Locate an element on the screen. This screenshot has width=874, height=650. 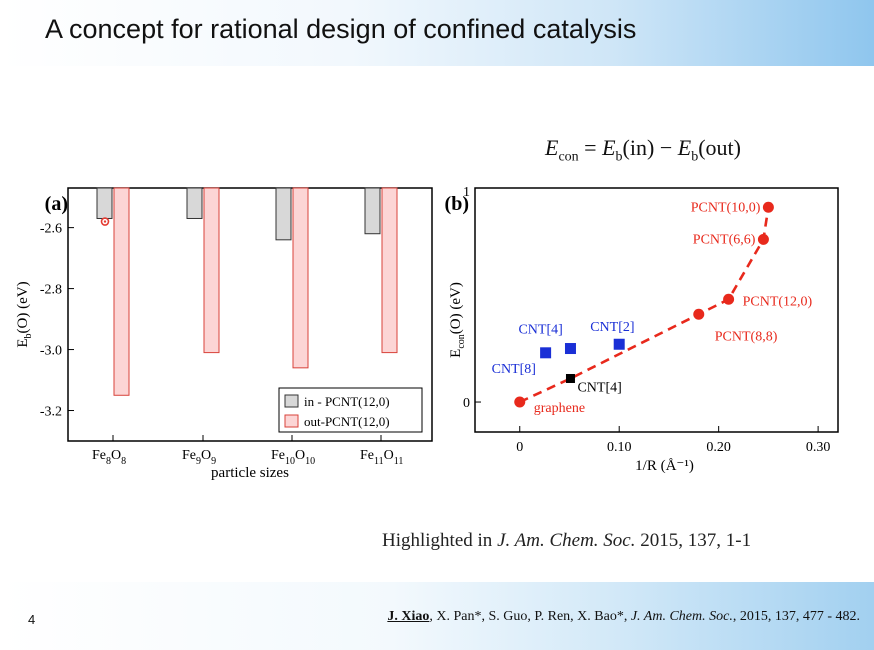
y-tick-label-a: -2.6 is located at coordinates (51, 229).